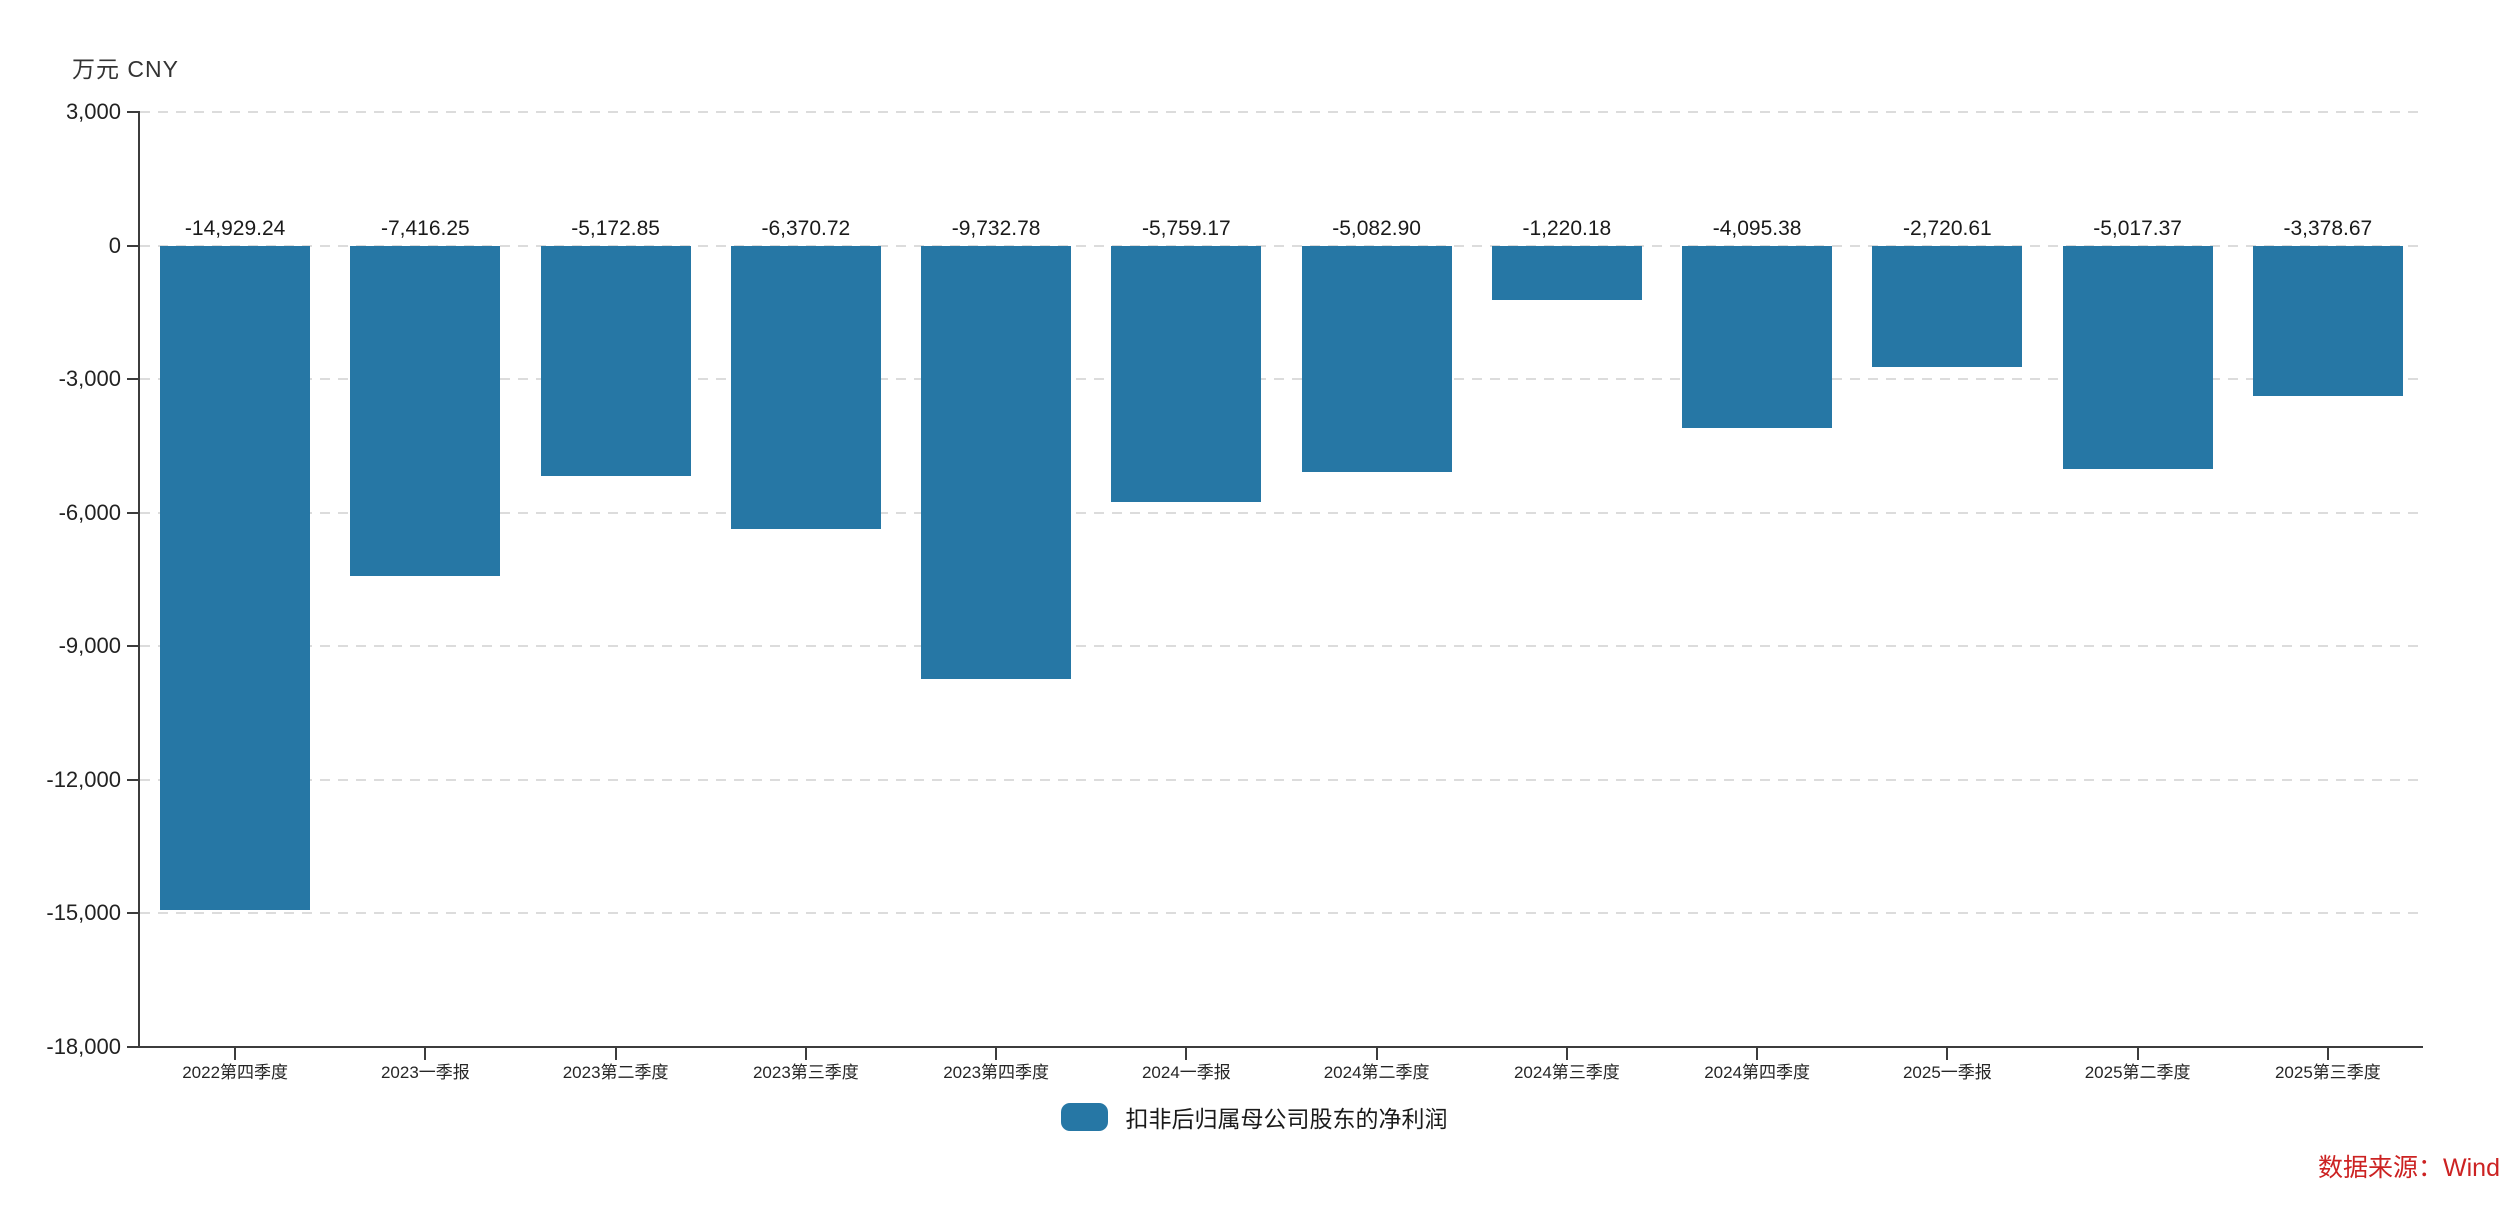 The height and width of the screenshot is (1208, 2508). What do you see at coordinates (1186, 228) in the screenshot?
I see `bar-value-label: -5,759.17` at bounding box center [1186, 228].